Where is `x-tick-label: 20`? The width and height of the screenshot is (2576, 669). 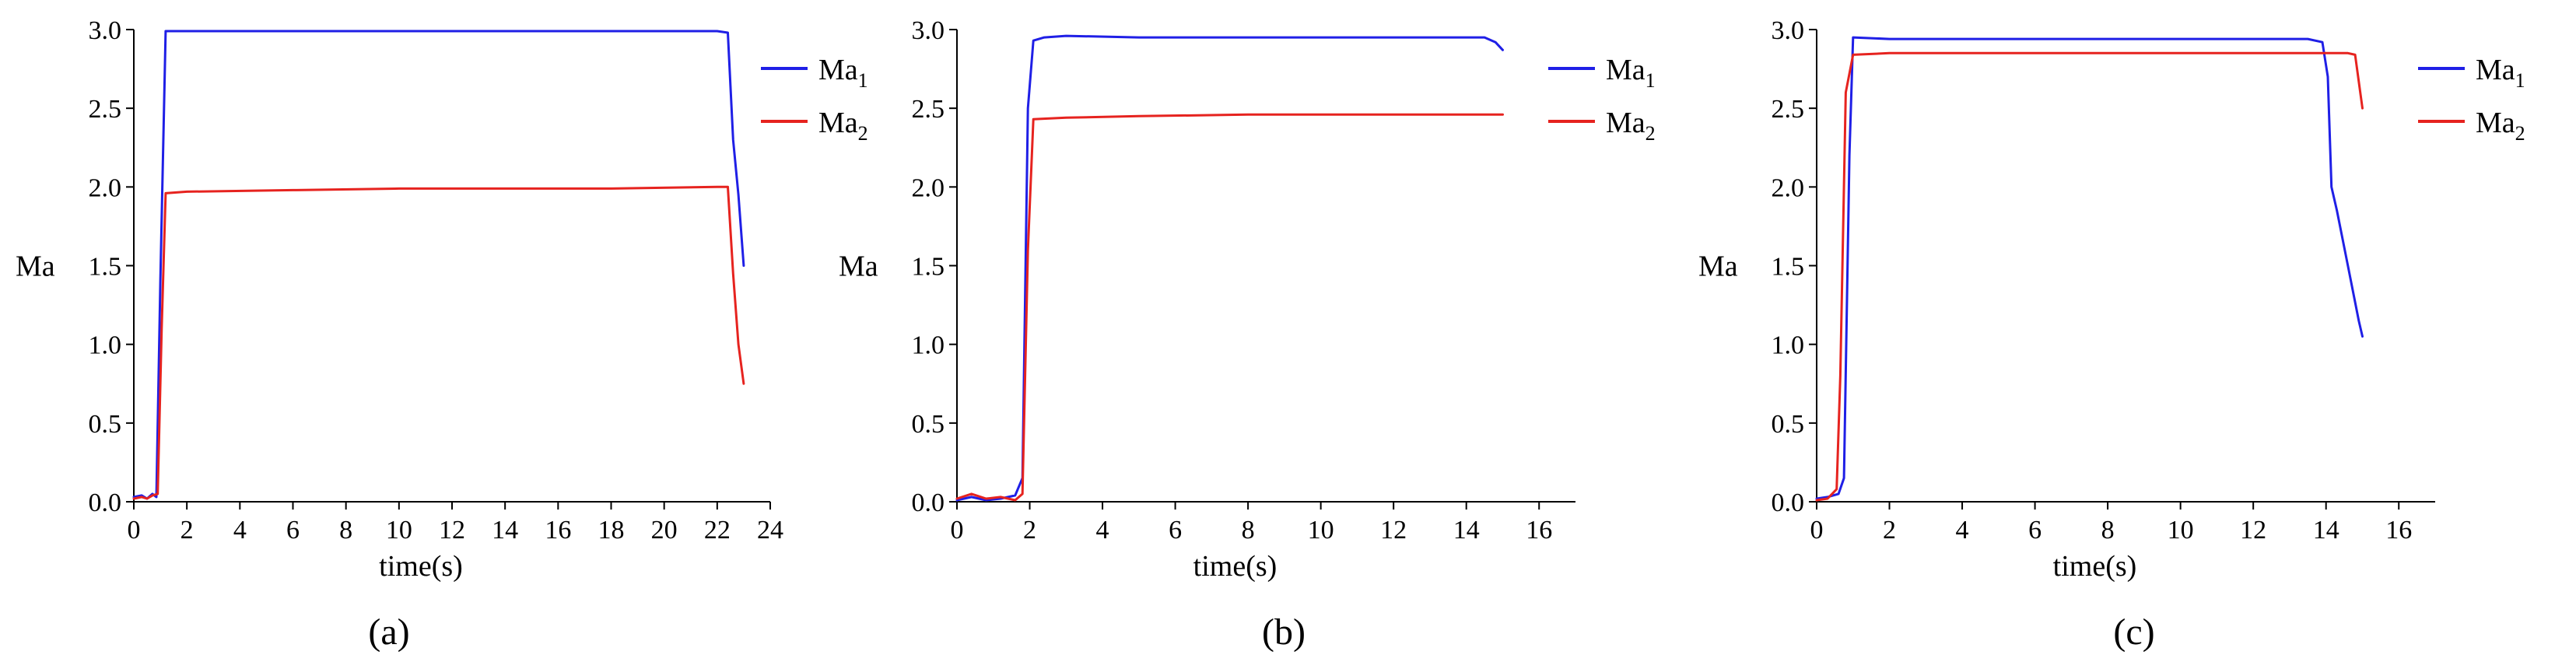
x-tick-label: 20 is located at coordinates (665, 530).